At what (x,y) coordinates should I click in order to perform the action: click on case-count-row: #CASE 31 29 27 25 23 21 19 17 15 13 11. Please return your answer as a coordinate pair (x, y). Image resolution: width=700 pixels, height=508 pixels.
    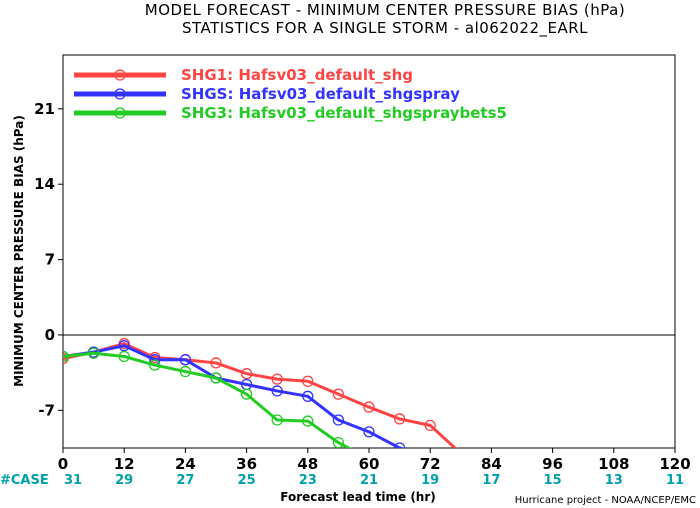
    Looking at the image, I should click on (342, 480).